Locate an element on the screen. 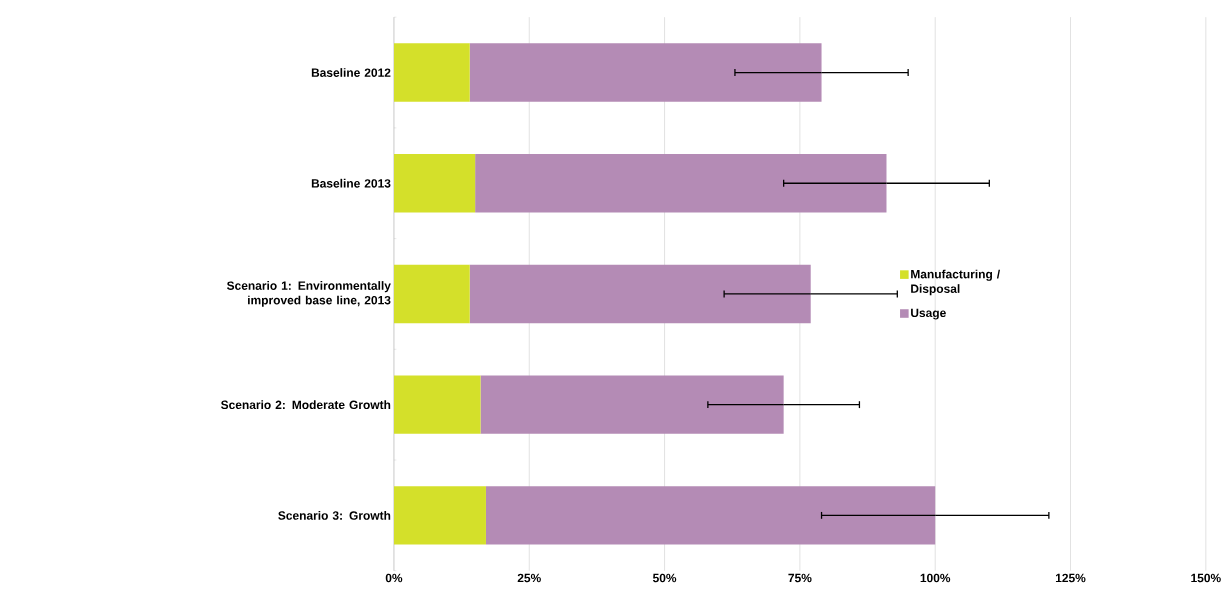 The height and width of the screenshot is (608, 1224). x-tick-label: 50% is located at coordinates (664, 578).